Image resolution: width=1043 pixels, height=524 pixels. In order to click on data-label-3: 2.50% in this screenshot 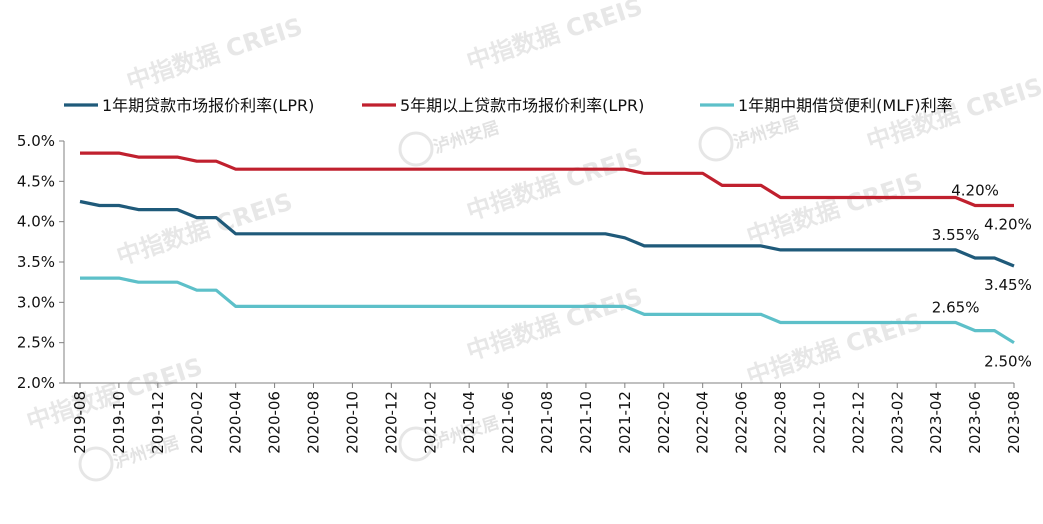, I will do `click(1008, 362)`.